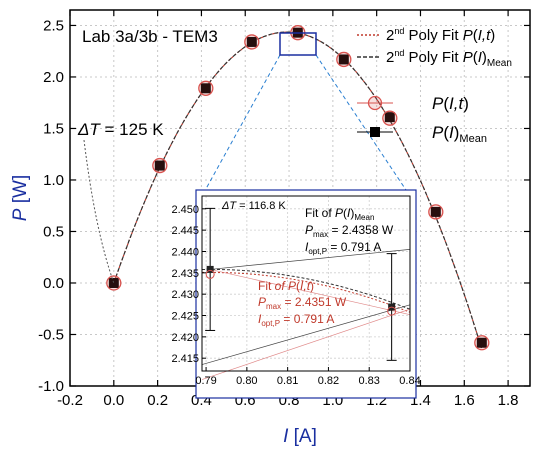 The width and height of the screenshot is (550, 454). I want to click on inset-pt-fit-paren: (, so click(298, 286).